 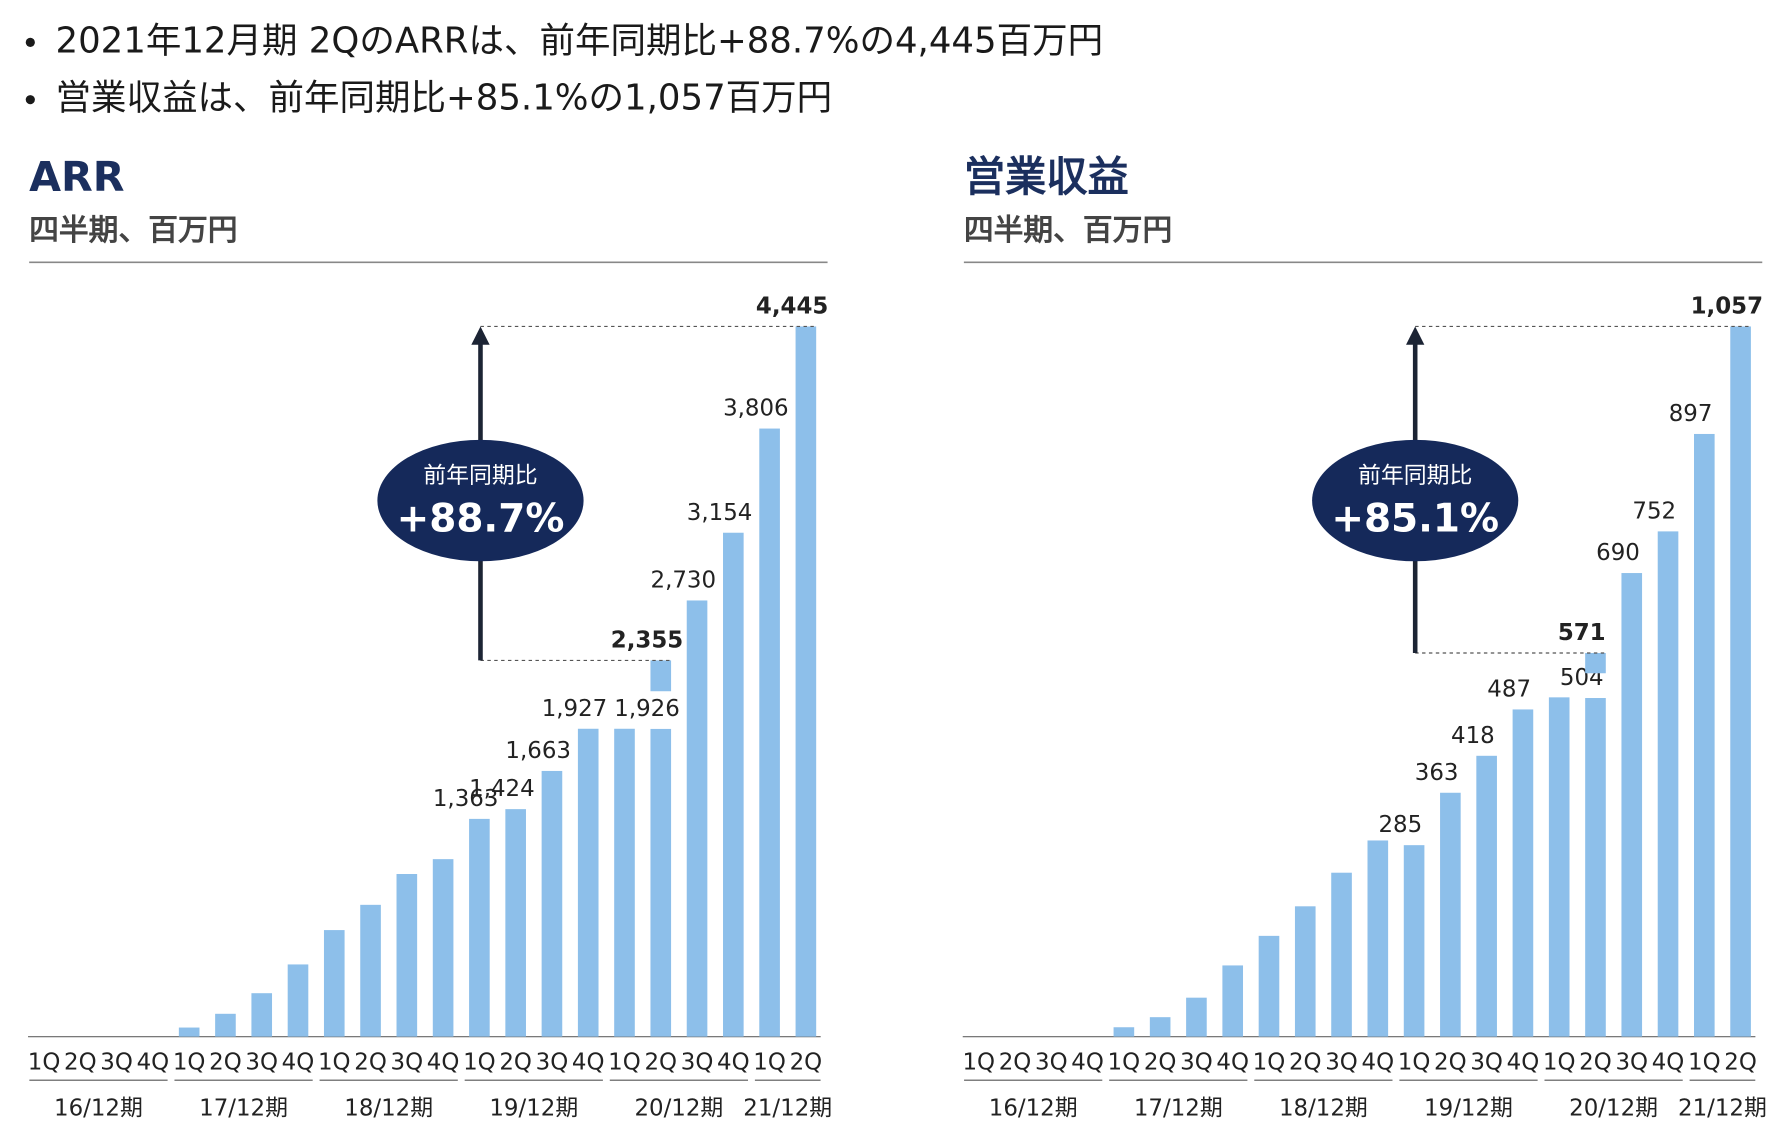 What do you see at coordinates (466, 799) in the screenshot?
I see `value-label: 1,363` at bounding box center [466, 799].